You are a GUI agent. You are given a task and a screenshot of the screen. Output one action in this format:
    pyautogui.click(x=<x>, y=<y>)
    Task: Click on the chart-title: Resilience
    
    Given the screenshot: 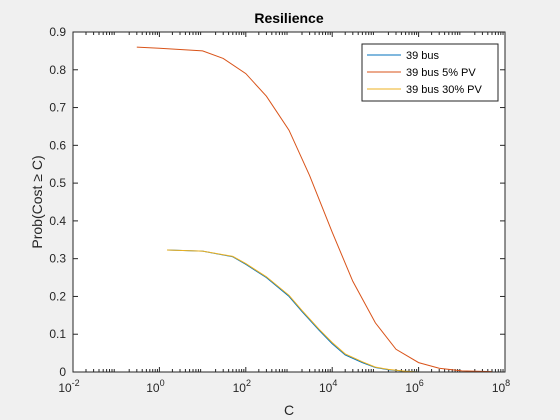 What is the action you would take?
    pyautogui.click(x=288, y=18)
    